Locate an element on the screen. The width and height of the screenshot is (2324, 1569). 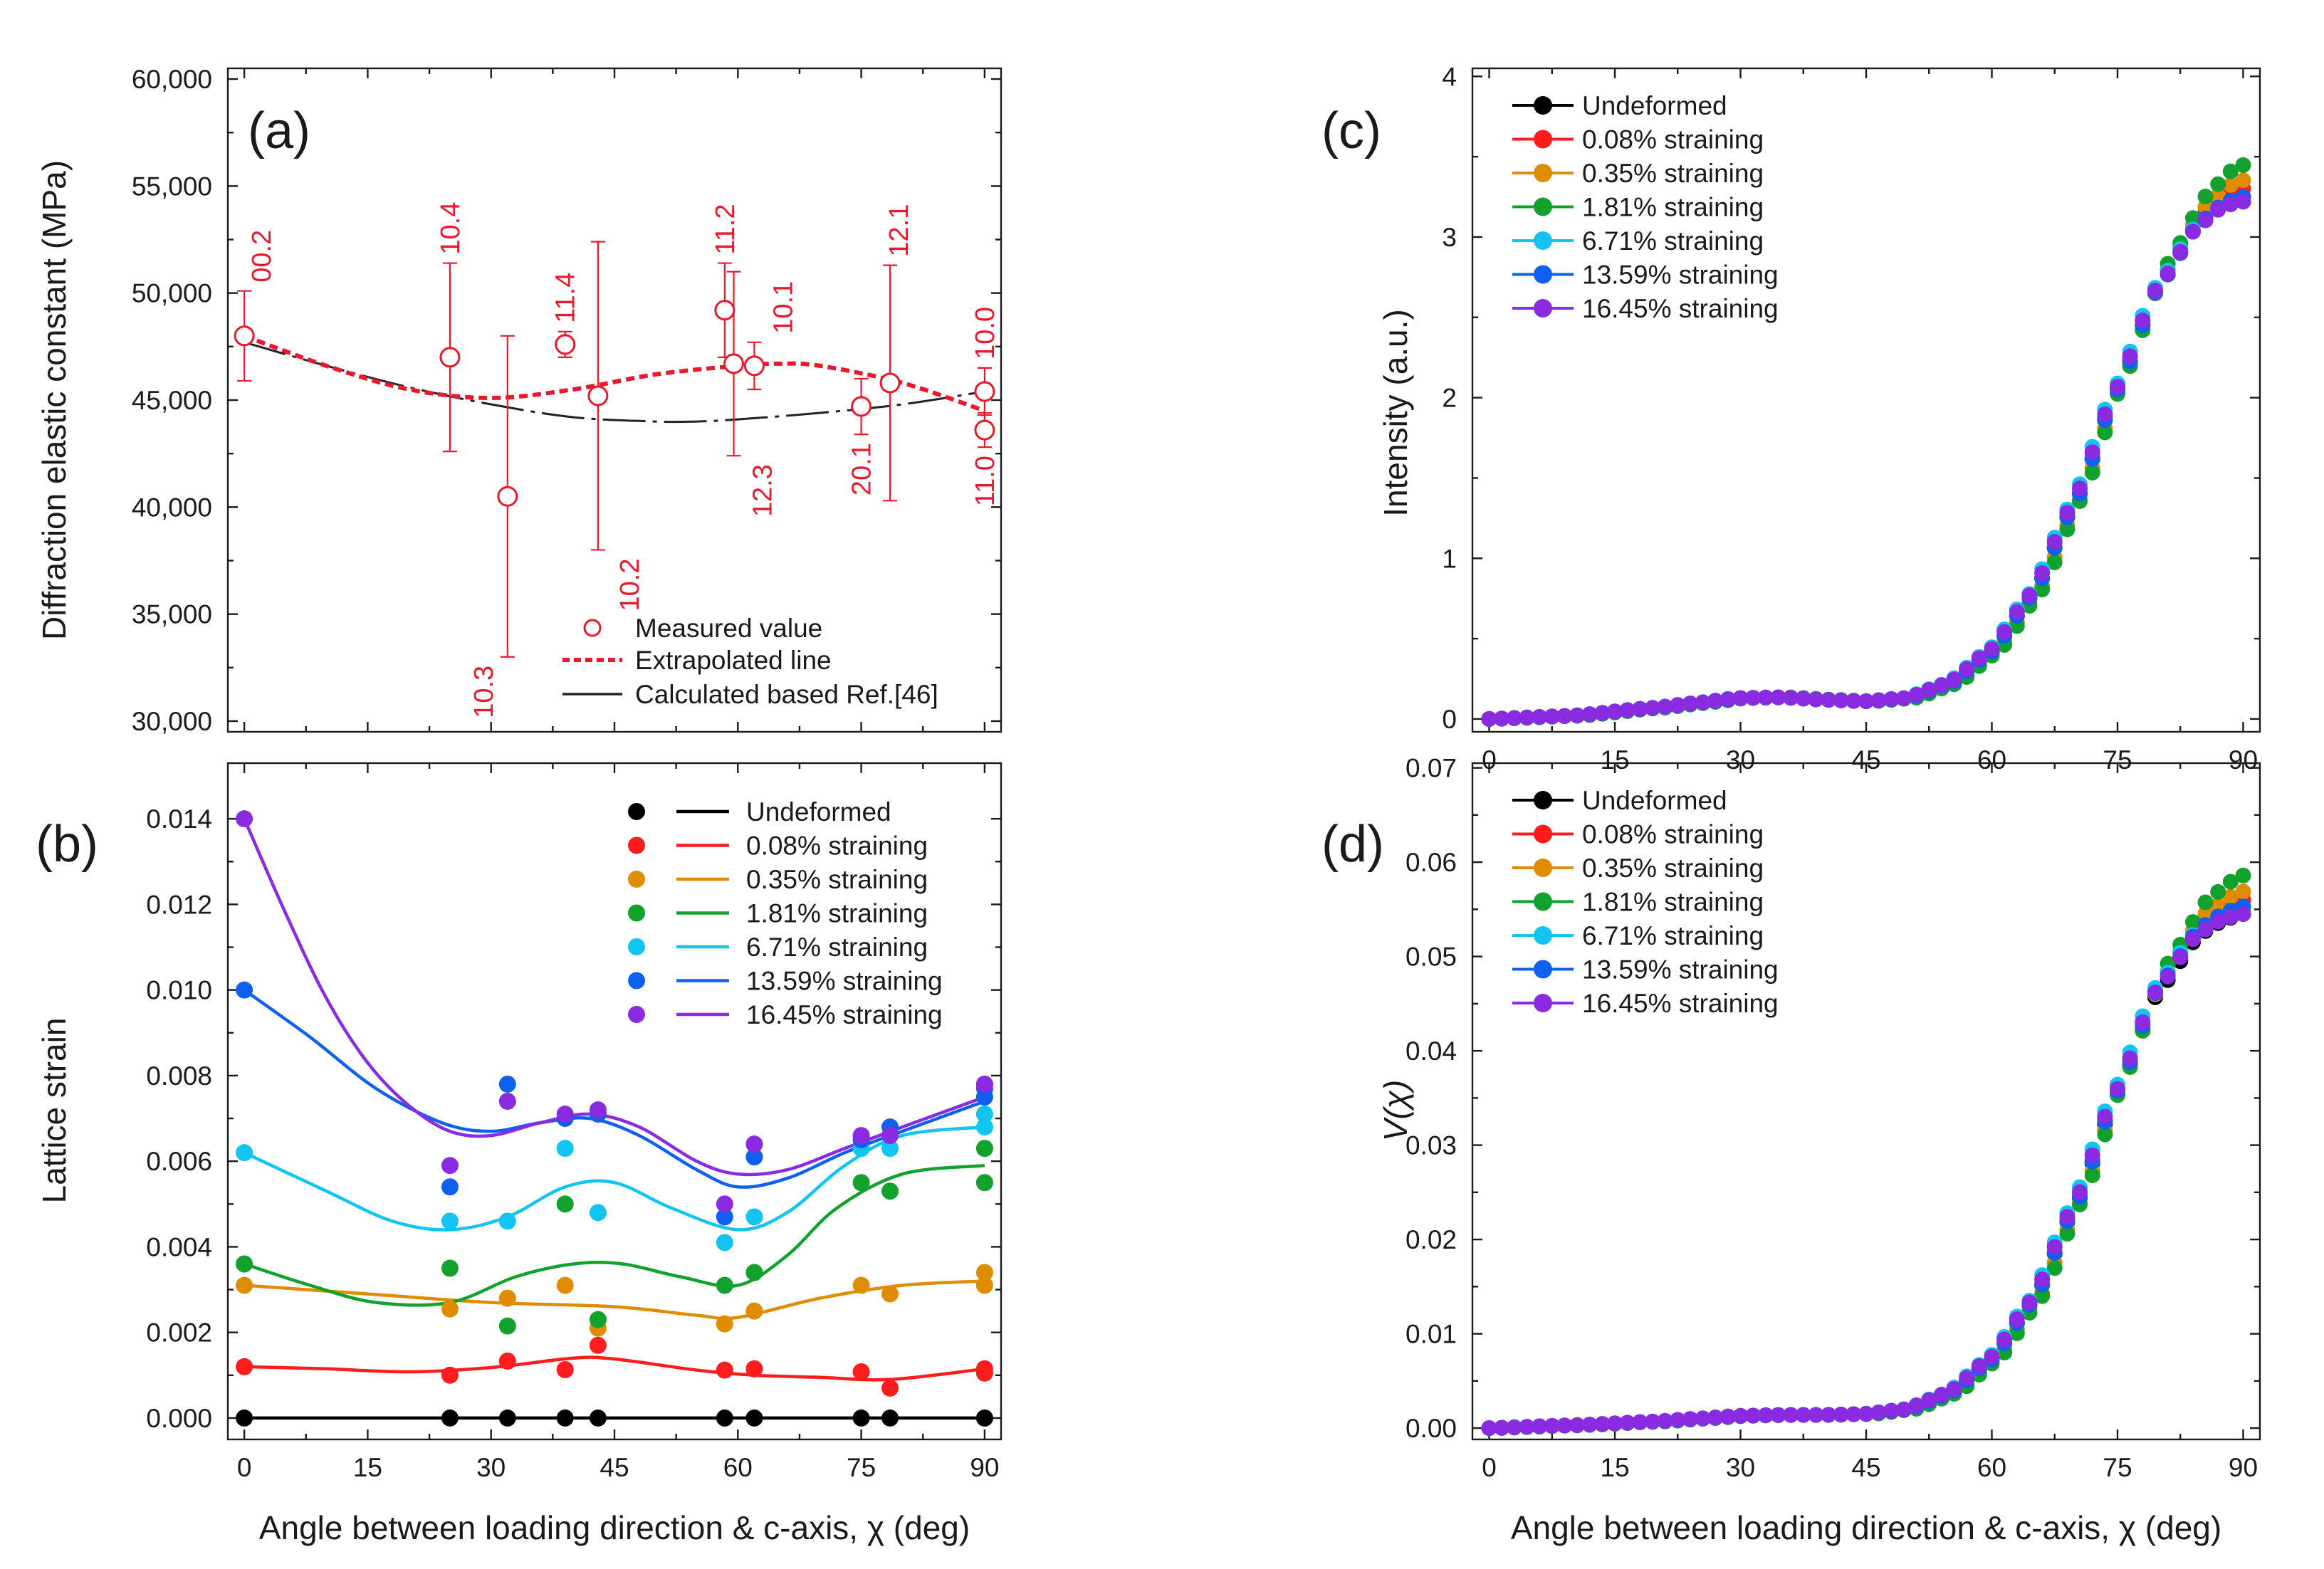
panel-d-y-axis-label: V(χ) is located at coordinates (1395, 1110).